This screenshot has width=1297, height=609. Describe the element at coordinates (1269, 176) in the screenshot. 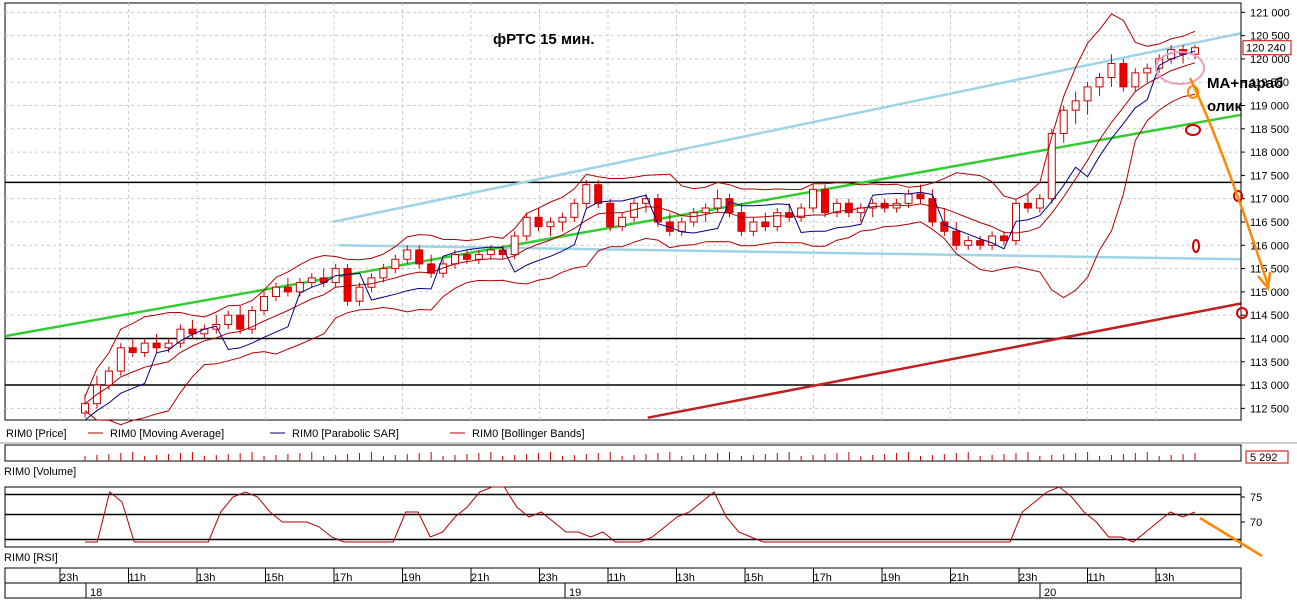

I see `price-tick-label: 117 500` at that location.